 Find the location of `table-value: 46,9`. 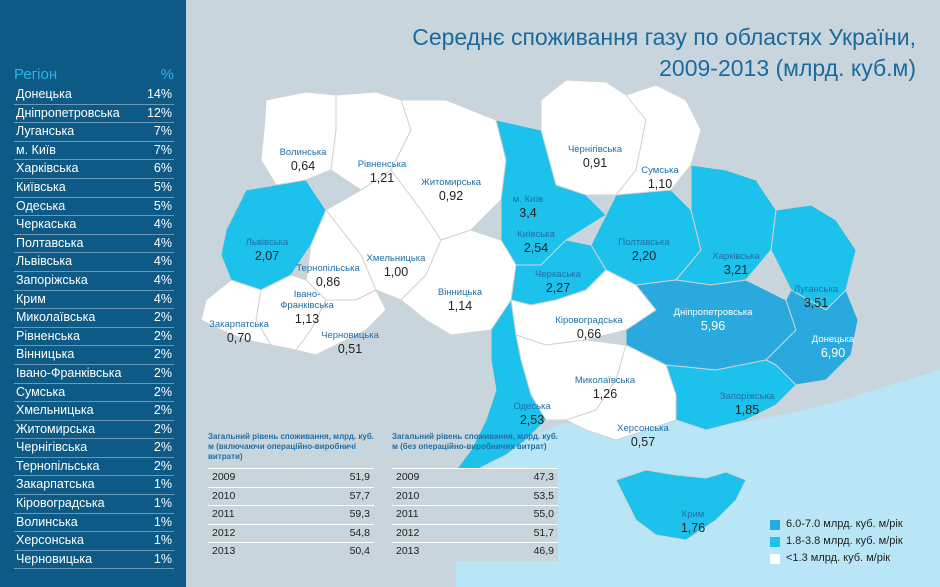

table-value: 46,9 is located at coordinates (543, 551).